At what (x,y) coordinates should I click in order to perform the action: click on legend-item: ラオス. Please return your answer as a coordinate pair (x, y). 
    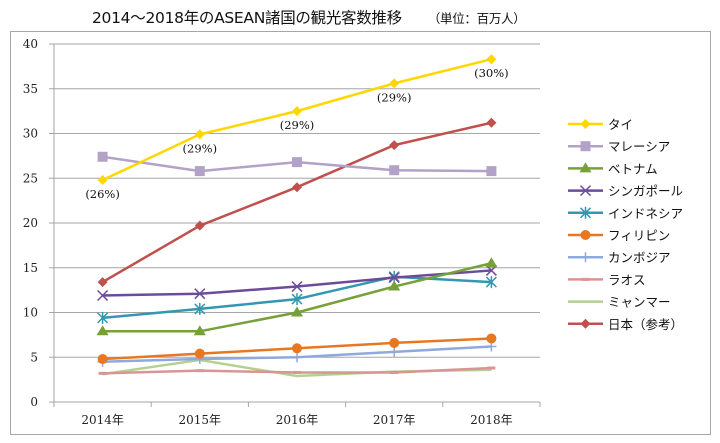
    Looking at the image, I should click on (607, 279).